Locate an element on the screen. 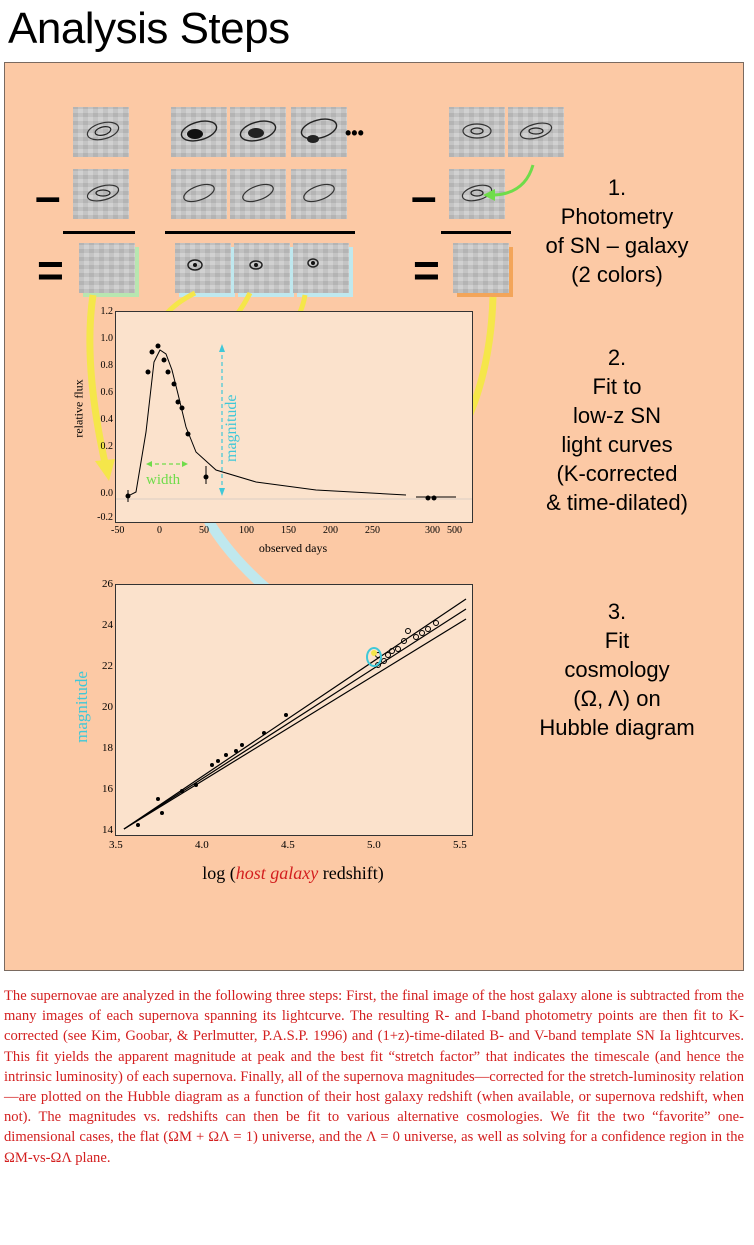 This screenshot has height=1245, width=754. lightcurve-ylabel: relative flux is located at coordinates (78, 408).